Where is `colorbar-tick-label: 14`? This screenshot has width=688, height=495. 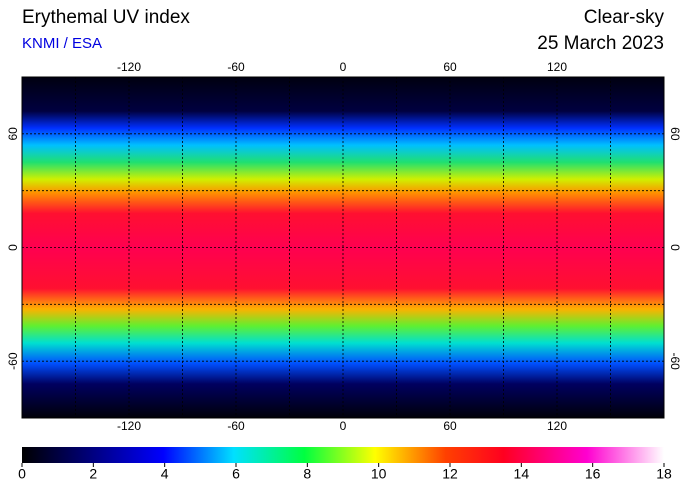
colorbar-tick-label: 14 is located at coordinates (522, 474).